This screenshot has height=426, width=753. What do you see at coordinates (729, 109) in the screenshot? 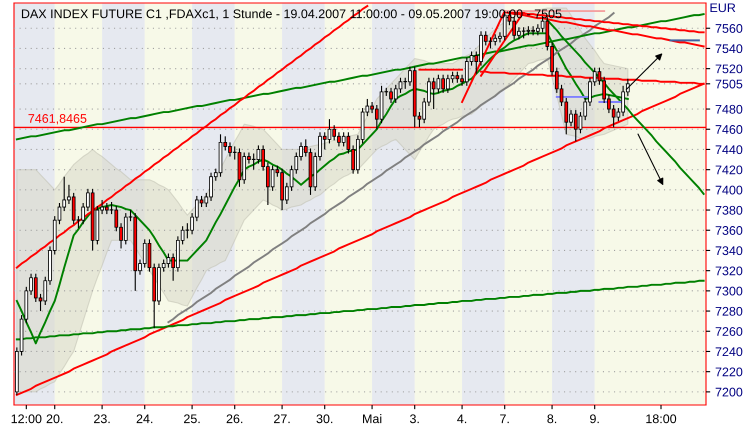
I see `y-tick-label: 7480` at bounding box center [729, 109].